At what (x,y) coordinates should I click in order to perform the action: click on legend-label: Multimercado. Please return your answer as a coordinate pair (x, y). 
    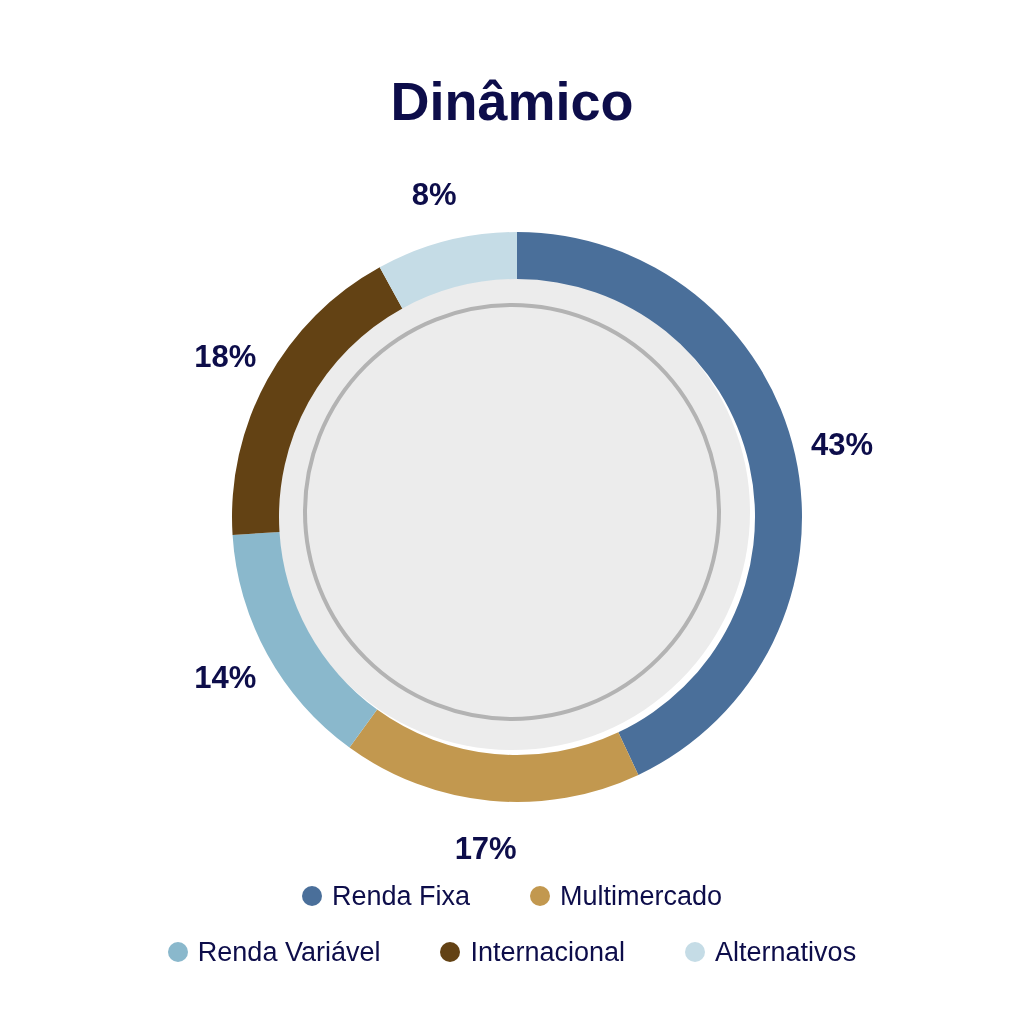
    Looking at the image, I should click on (641, 896).